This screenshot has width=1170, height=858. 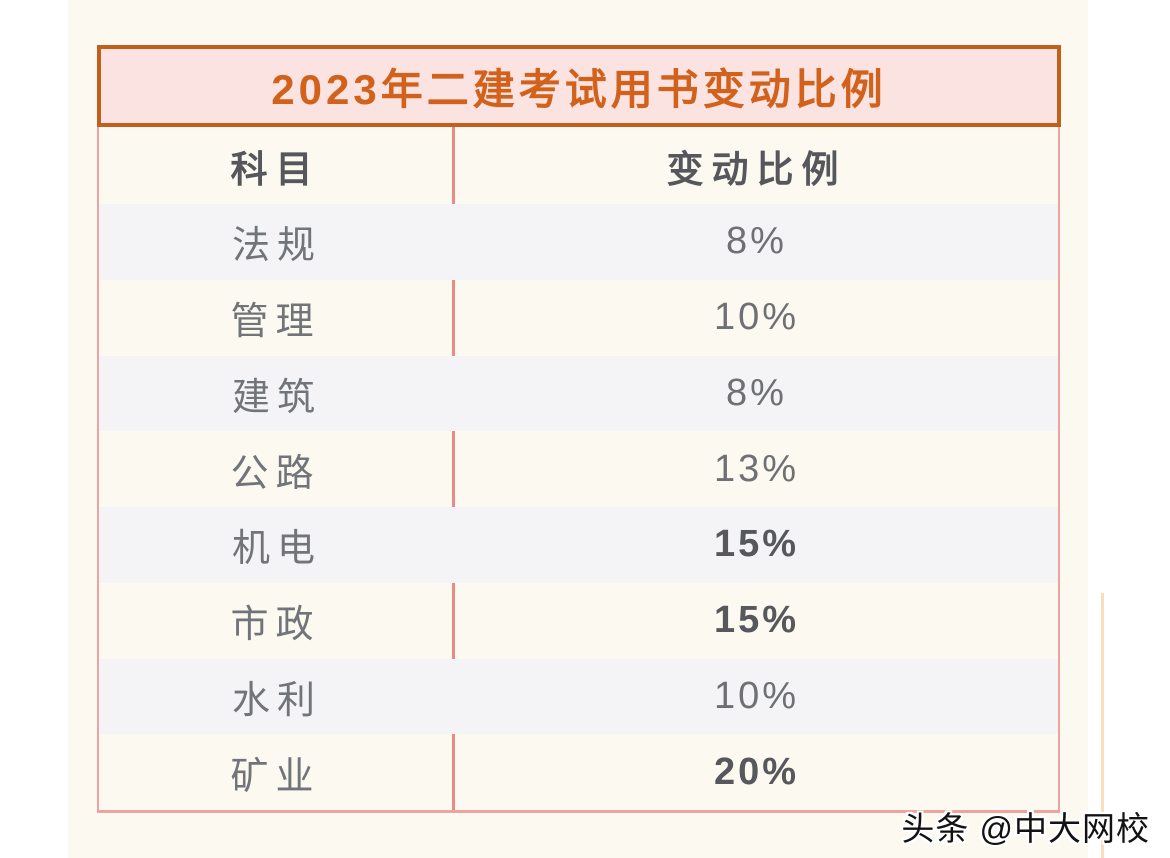 I want to click on subject-cell: 市政, so click(x=275, y=625).